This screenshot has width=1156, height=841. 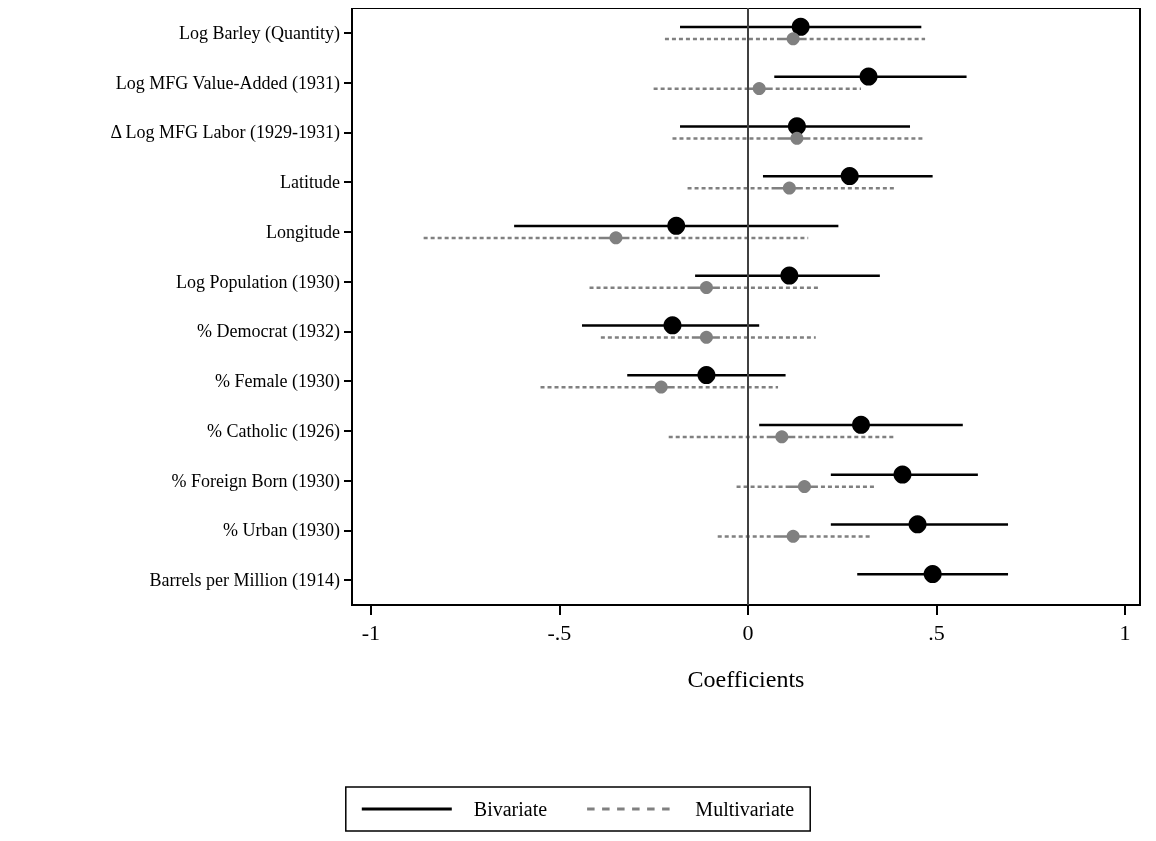 What do you see at coordinates (268, 332) in the screenshot?
I see `y-tick-label: % Democrat (1932)` at bounding box center [268, 332].